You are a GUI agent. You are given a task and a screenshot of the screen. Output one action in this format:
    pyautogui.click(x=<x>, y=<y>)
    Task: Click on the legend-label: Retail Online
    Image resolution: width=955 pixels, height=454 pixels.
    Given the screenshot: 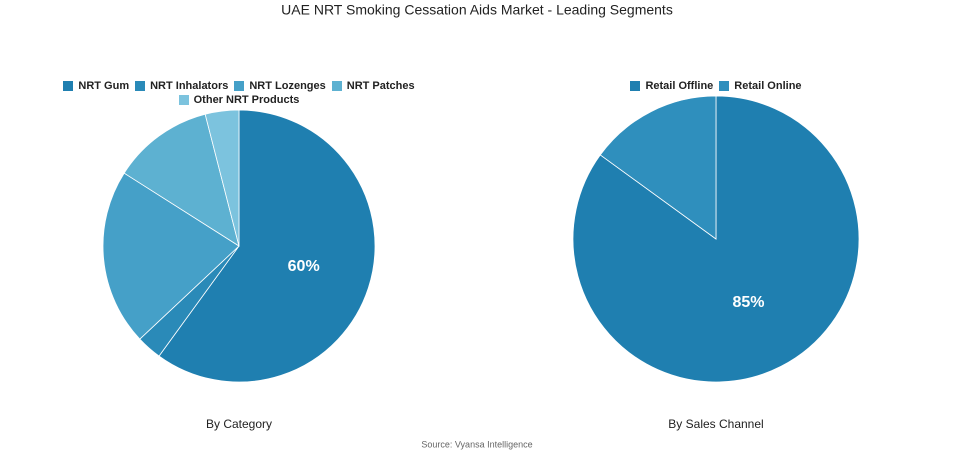 What is the action you would take?
    pyautogui.click(x=768, y=86)
    